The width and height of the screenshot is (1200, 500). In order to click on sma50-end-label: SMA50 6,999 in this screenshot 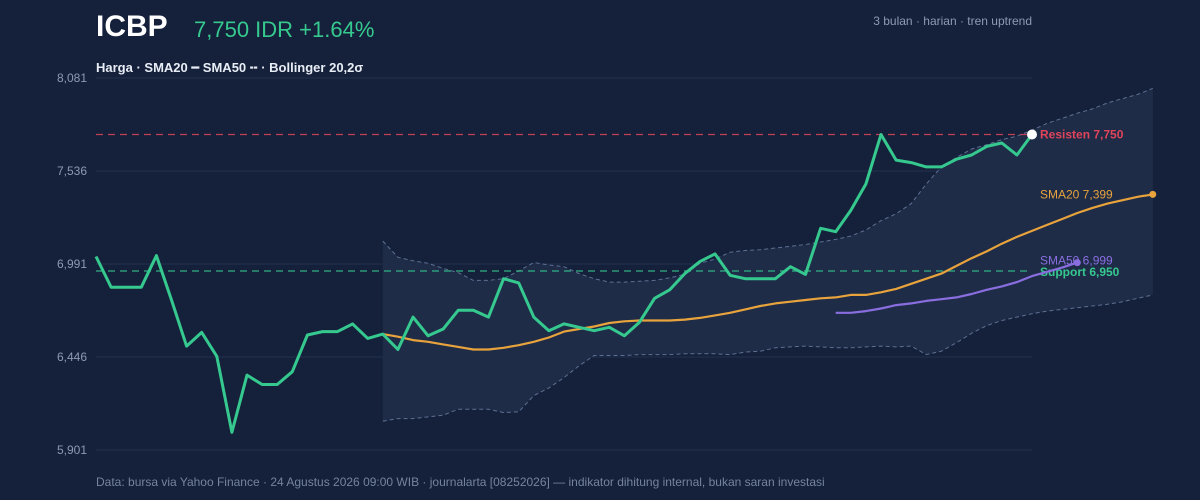, I will do `click(1076, 261)`.